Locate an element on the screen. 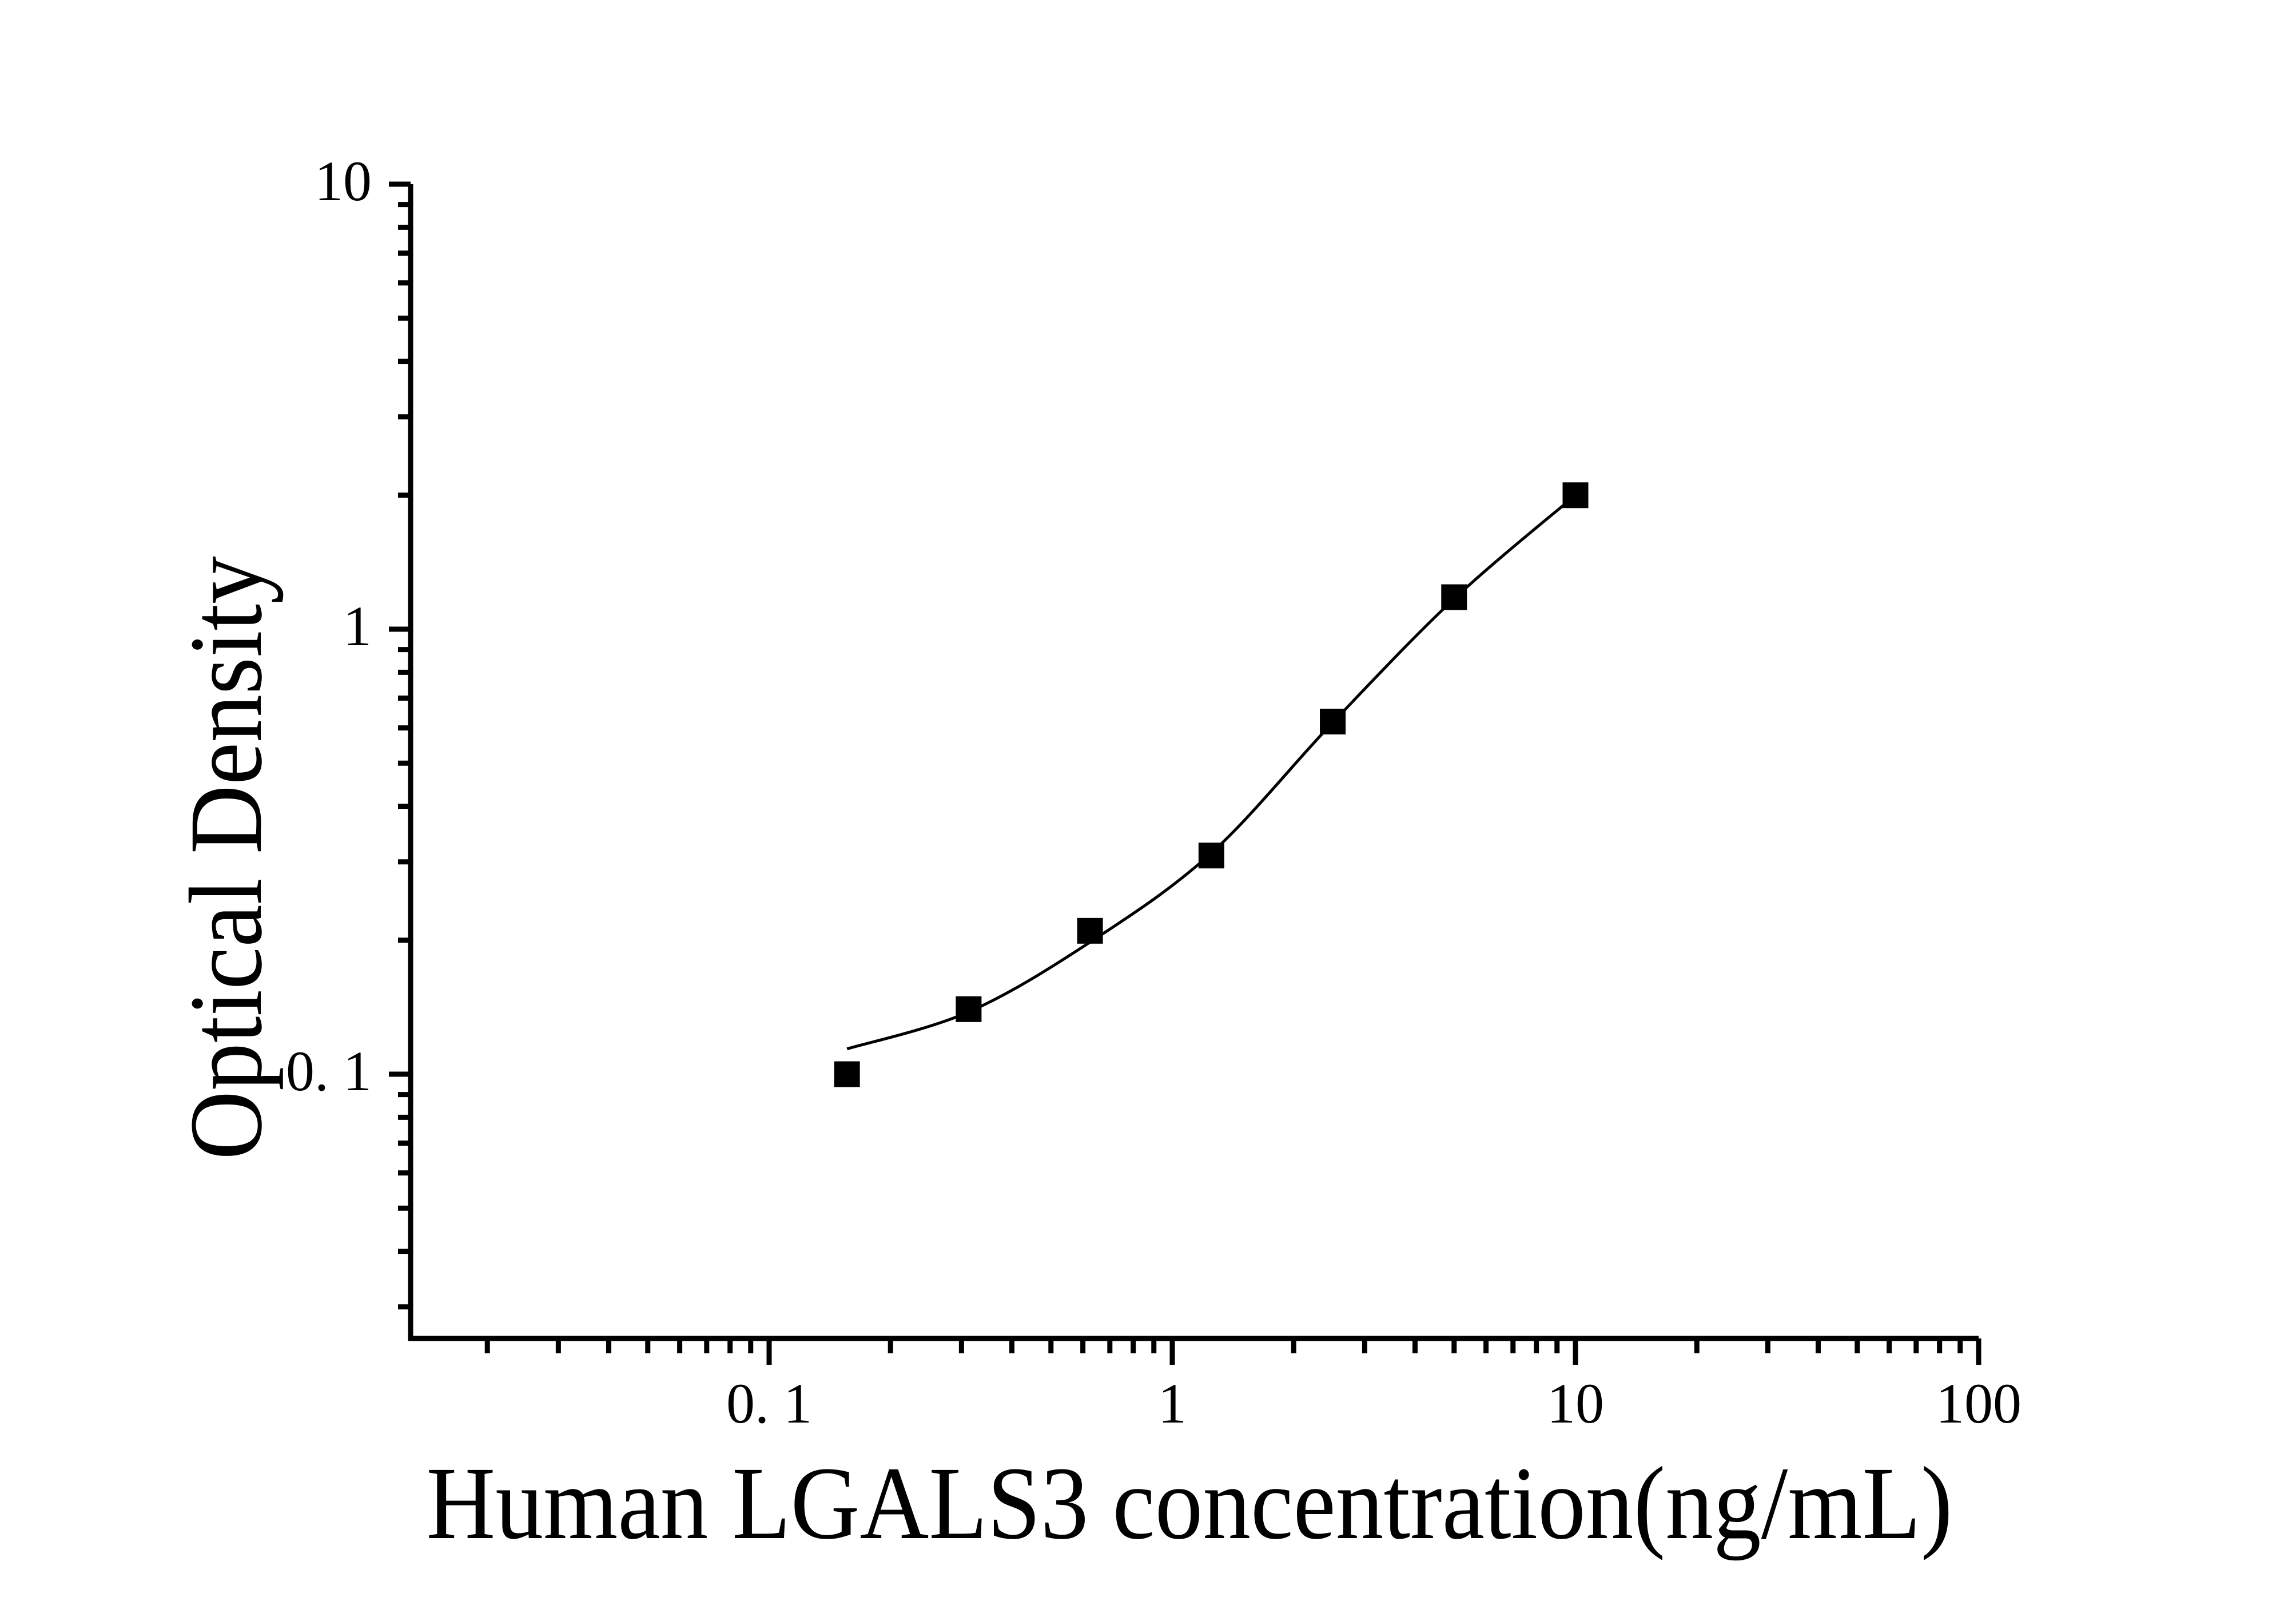 The height and width of the screenshot is (1605, 2296). x-axis-title-text: Human LGALS3 concentration(ng/mL) is located at coordinates (1189, 1503).